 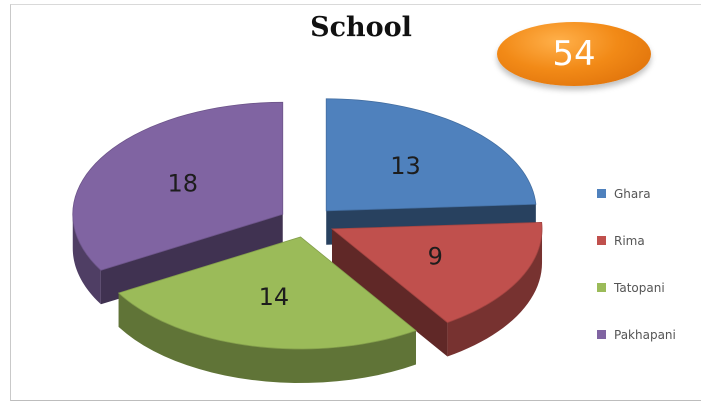 I want to click on legend-swatch-pakhapani, so click(x=601, y=334).